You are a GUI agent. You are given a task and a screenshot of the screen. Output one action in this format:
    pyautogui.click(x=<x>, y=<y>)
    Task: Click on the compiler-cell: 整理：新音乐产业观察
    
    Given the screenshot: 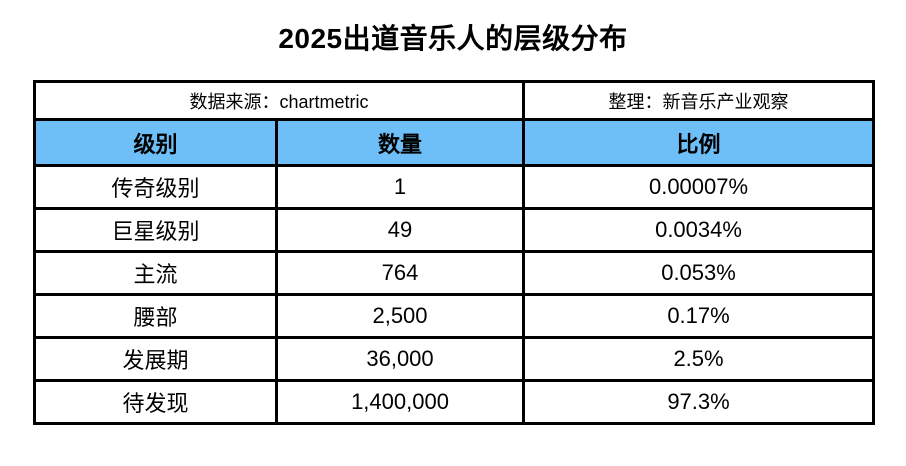 What is the action you would take?
    pyautogui.click(x=699, y=100)
    